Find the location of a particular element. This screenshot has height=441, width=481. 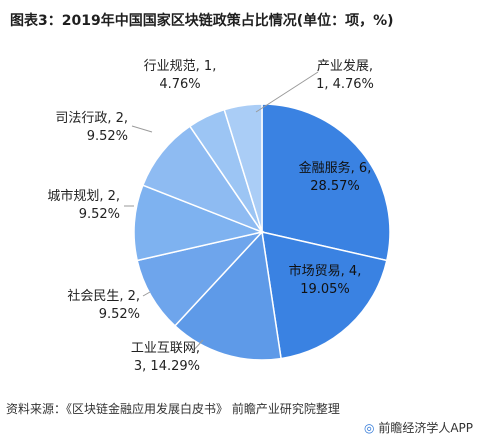

slice-label-6: 司法行政, 2, 9.52% is located at coordinates (91, 127).